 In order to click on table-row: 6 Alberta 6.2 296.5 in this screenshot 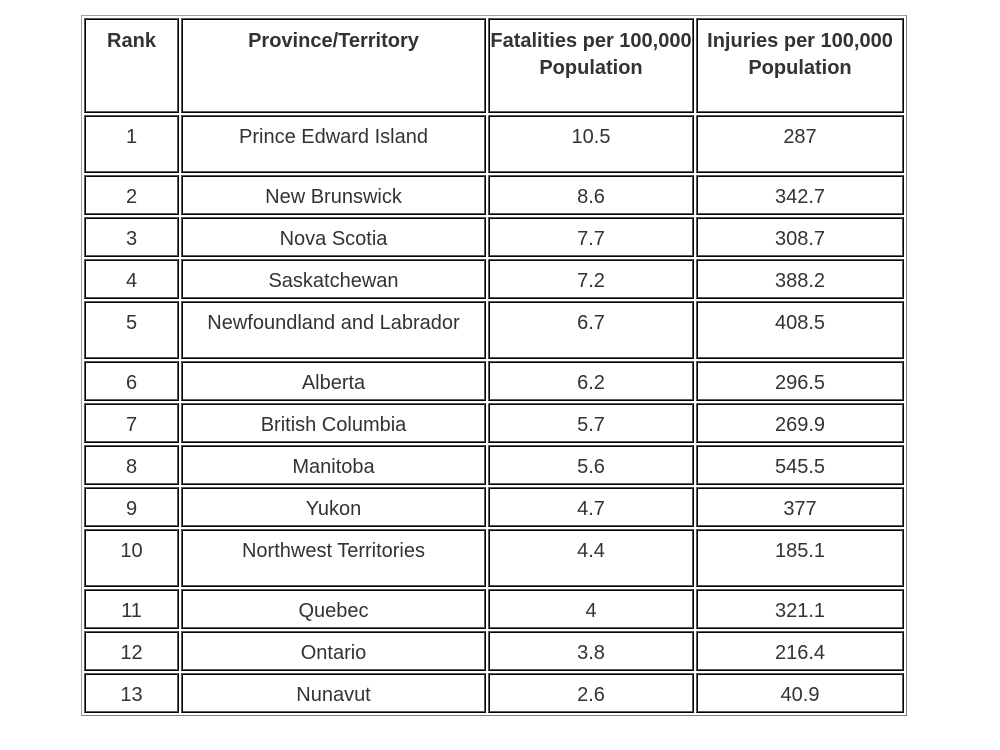, I will do `click(494, 381)`.